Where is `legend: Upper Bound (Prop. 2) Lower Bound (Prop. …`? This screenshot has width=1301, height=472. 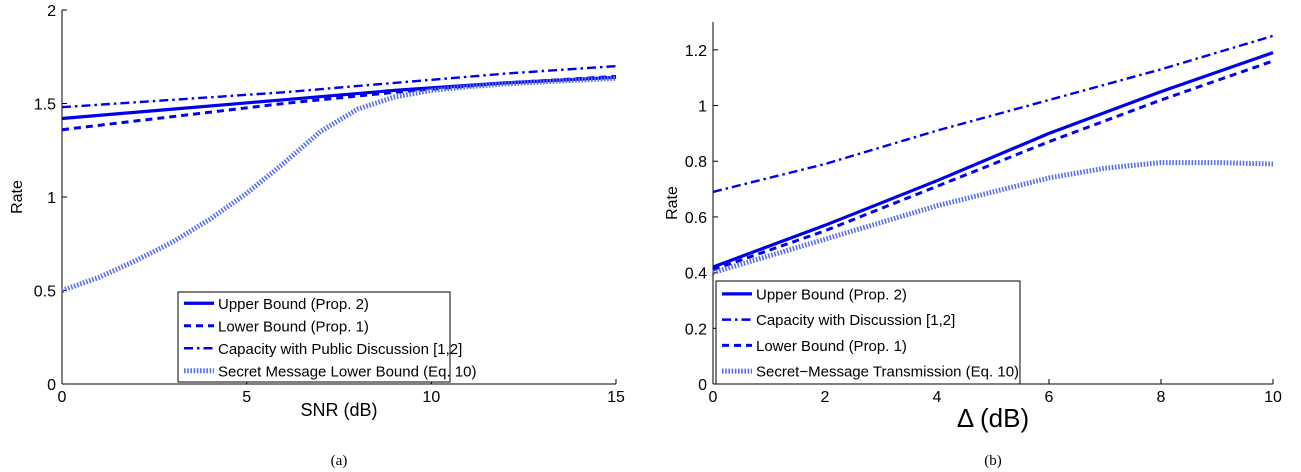
legend: Upper Bound (Prop. 2) Lower Bound (Prop. … is located at coordinates (326, 337).